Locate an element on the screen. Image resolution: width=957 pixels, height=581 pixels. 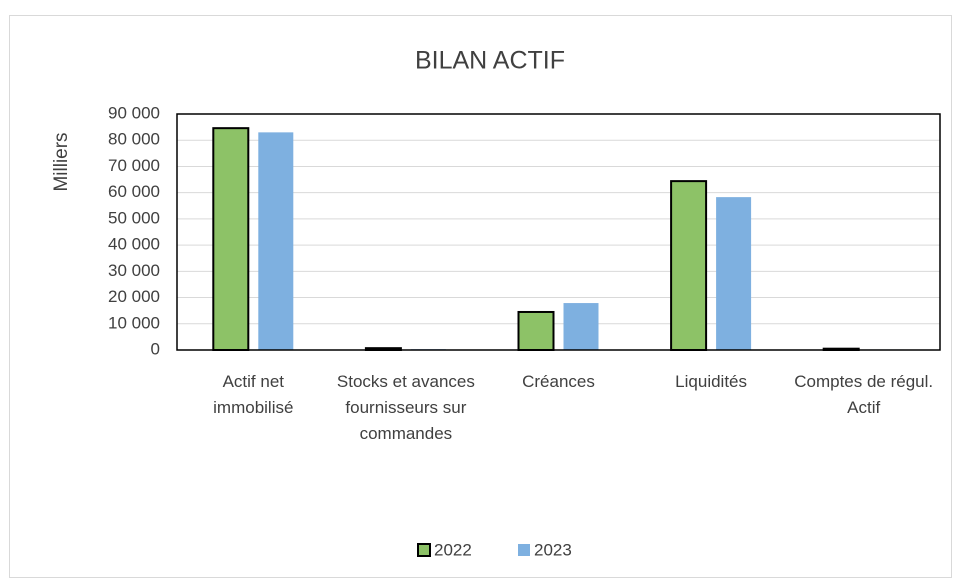
y-axis-label: Milliers is located at coordinates (61, 161).